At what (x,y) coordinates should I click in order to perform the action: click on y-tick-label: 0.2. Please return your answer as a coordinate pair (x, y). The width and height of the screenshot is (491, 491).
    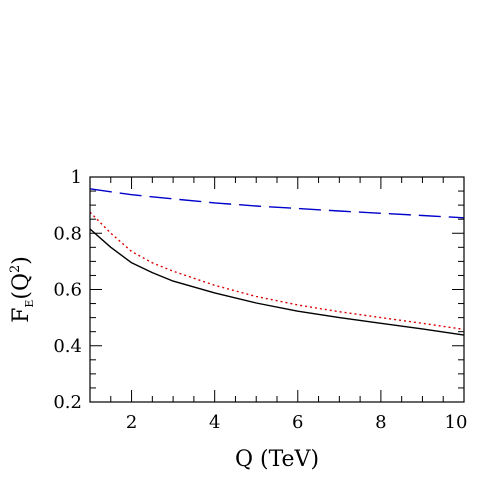
    Looking at the image, I should click on (67, 402).